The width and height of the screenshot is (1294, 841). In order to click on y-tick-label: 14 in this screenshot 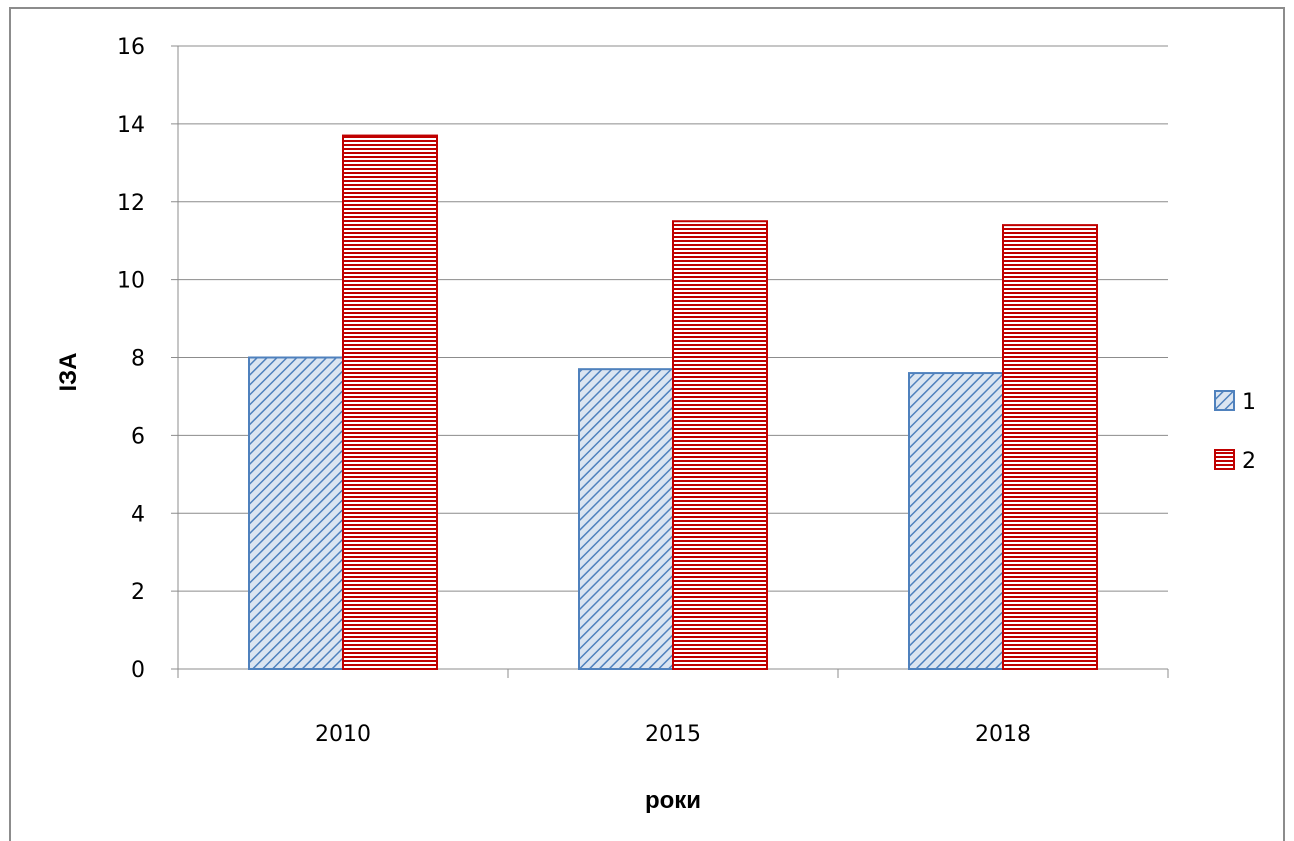, I will do `click(131, 125)`.